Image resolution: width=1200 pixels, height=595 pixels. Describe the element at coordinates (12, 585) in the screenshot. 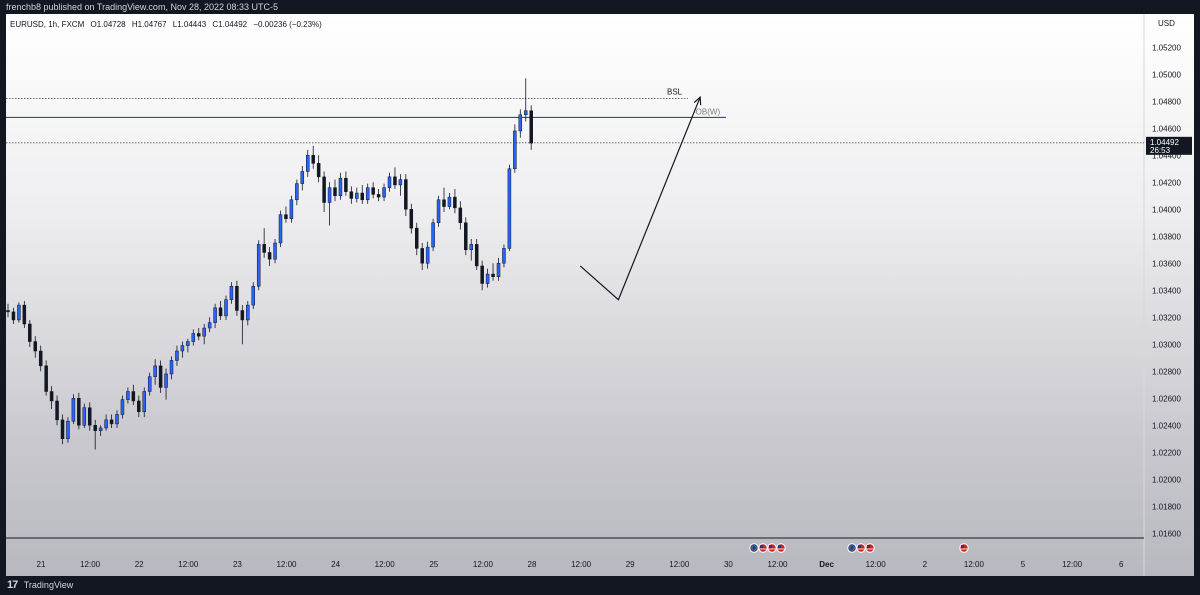

I see `tradingview-logo-icon: 17` at that location.